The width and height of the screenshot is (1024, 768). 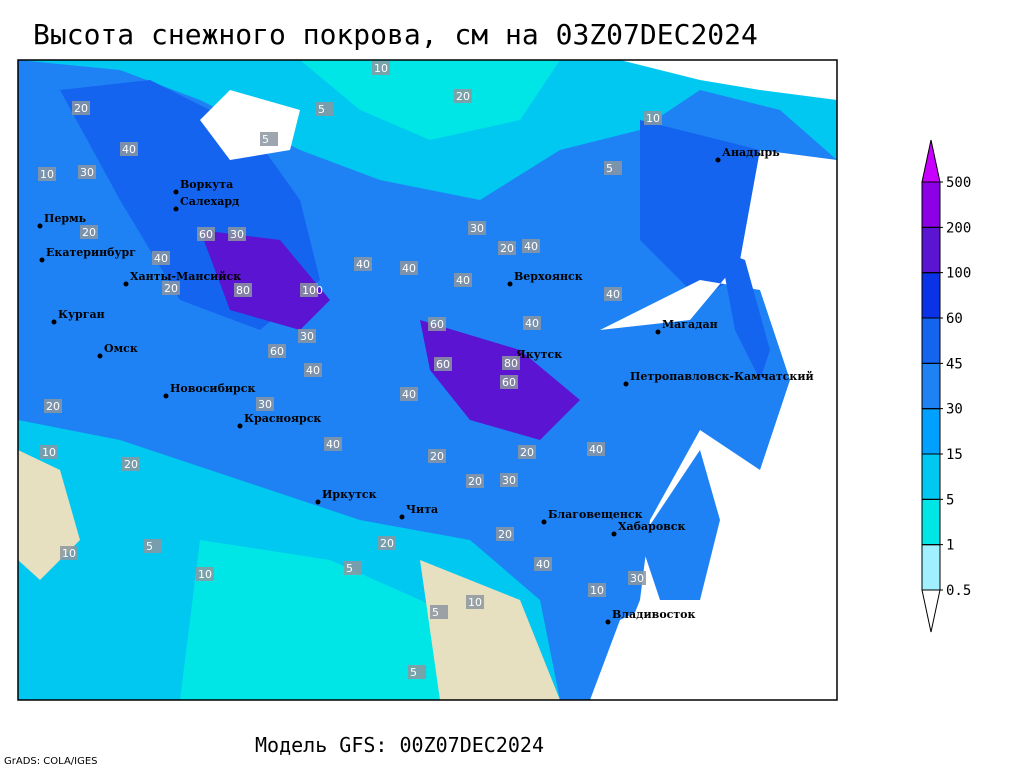 What do you see at coordinates (651, 526) in the screenshot?
I see `city-label: Хабаровск` at bounding box center [651, 526].